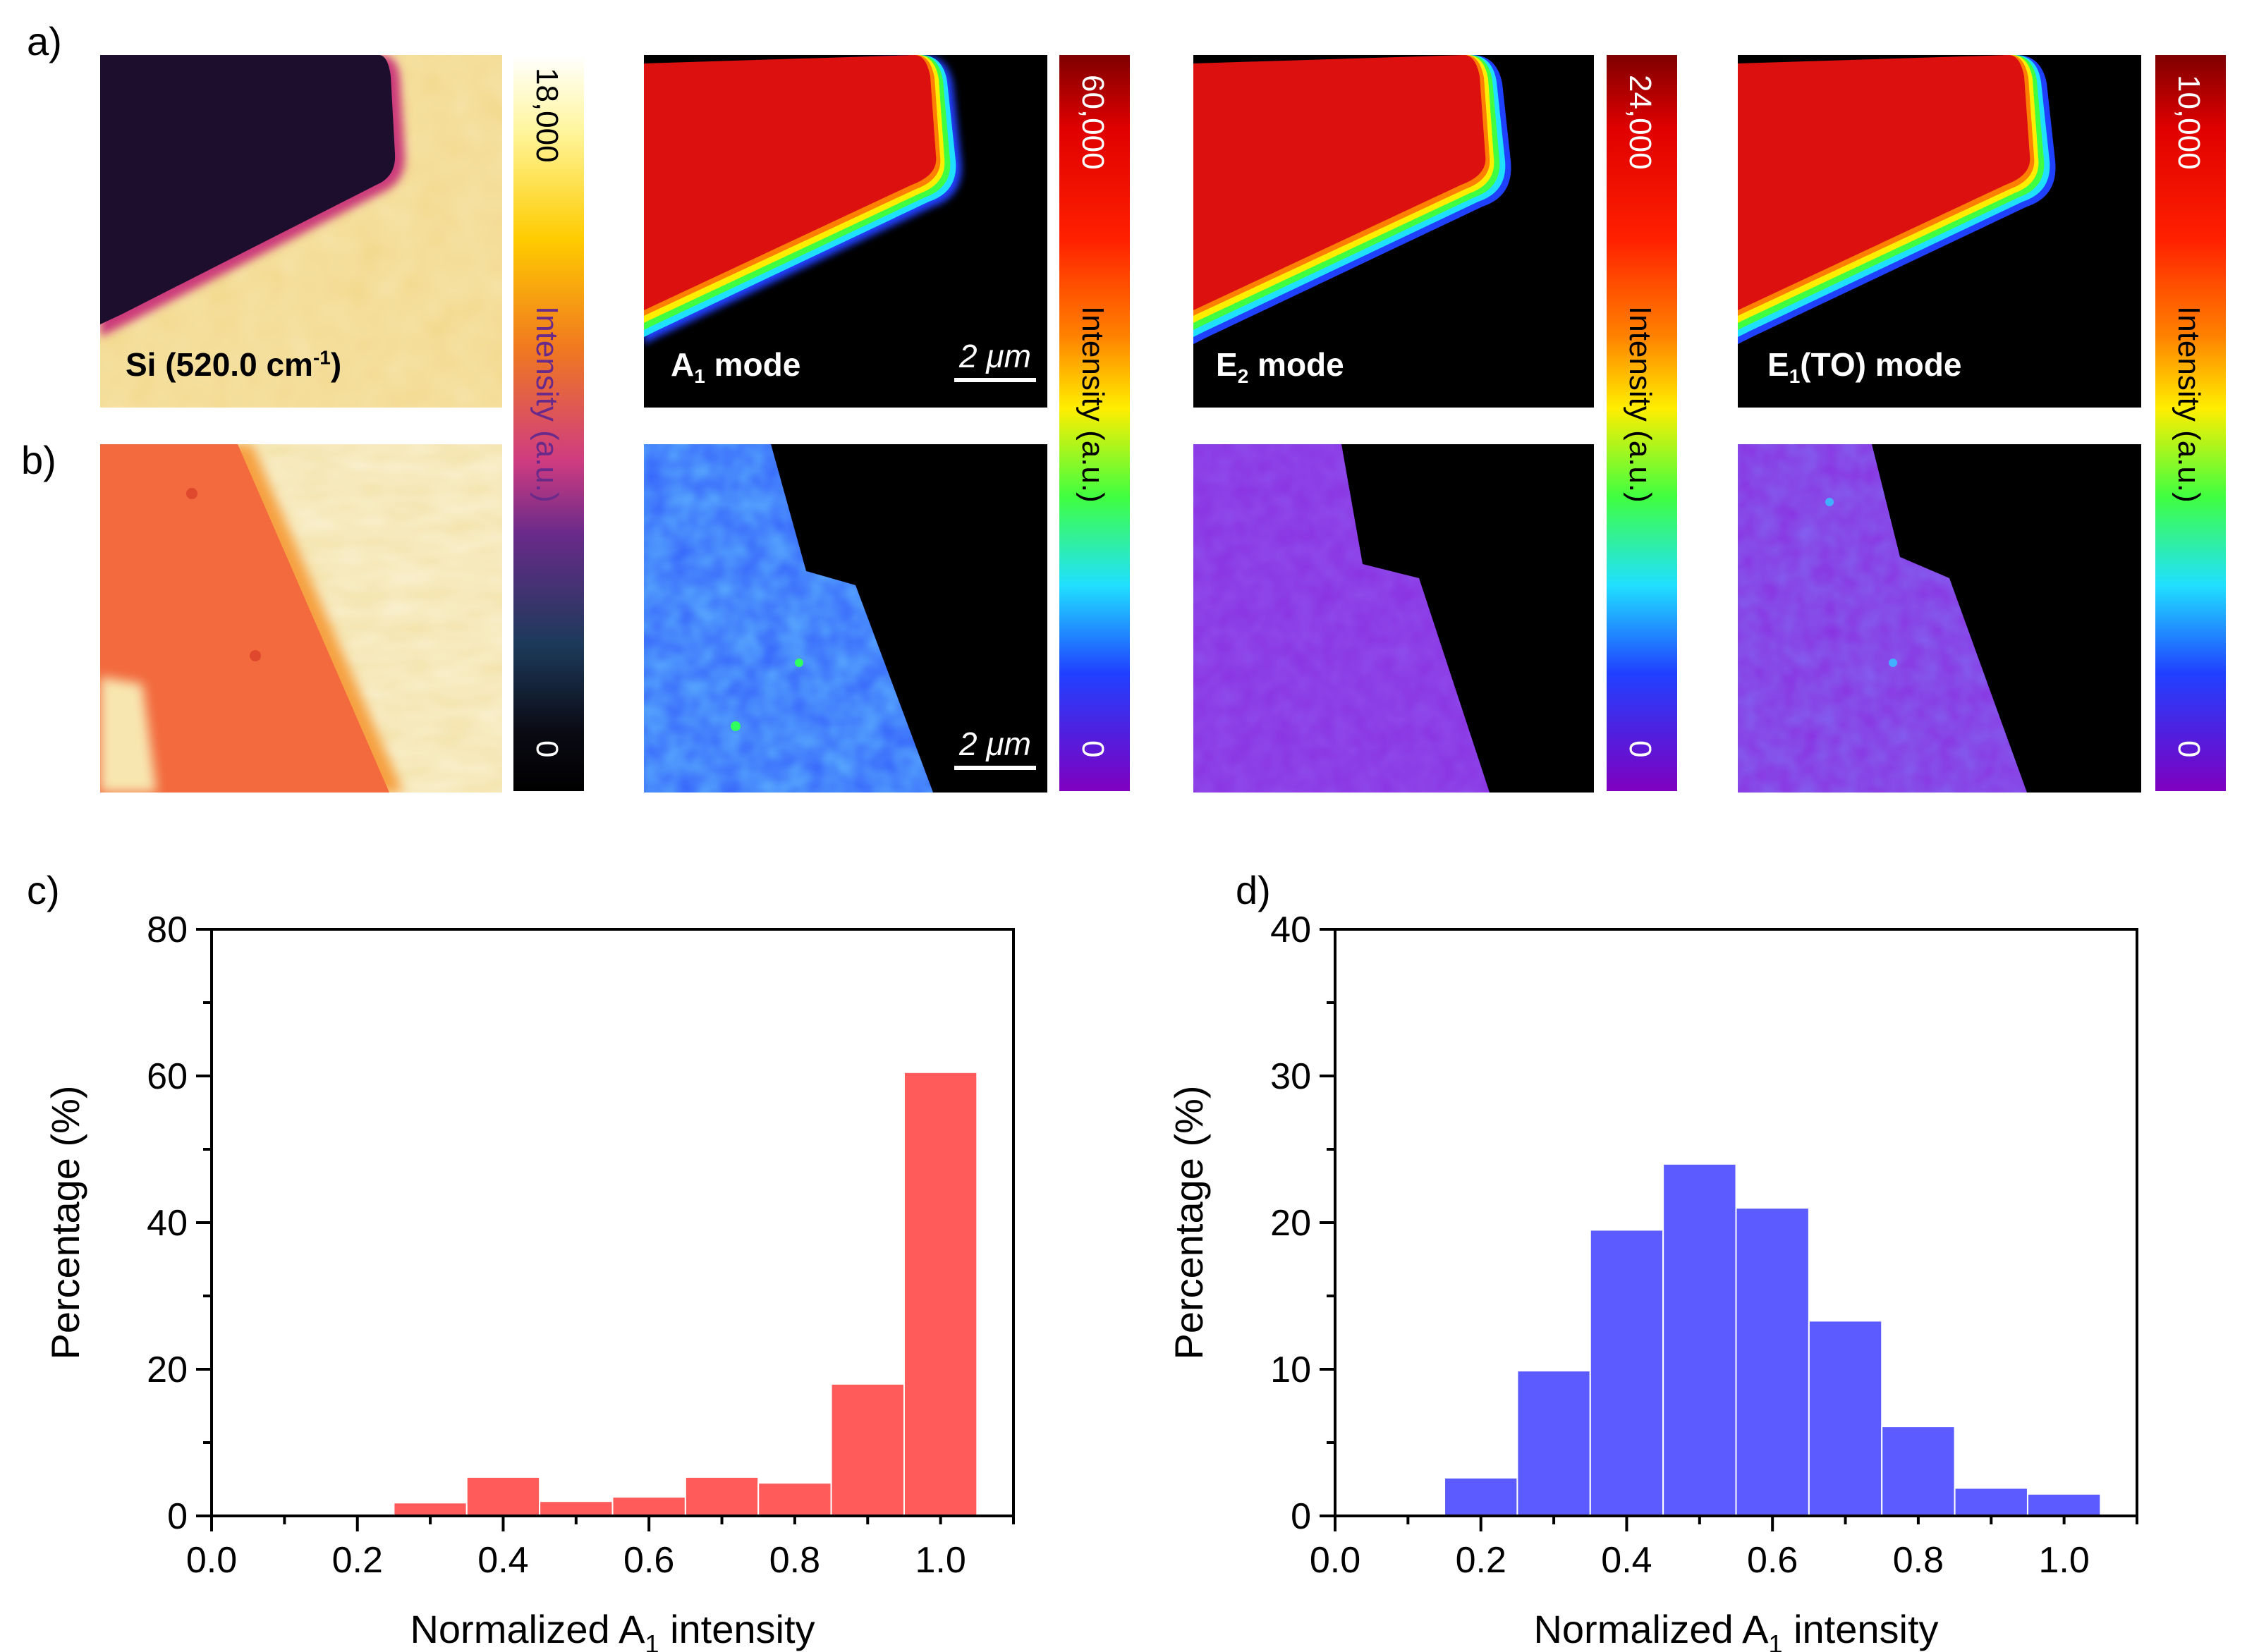 The image size is (2247, 1652). What do you see at coordinates (2189, 405) in the screenshot?
I see `colorbar-e1to-title: Intensity (a.u.)` at bounding box center [2189, 405].